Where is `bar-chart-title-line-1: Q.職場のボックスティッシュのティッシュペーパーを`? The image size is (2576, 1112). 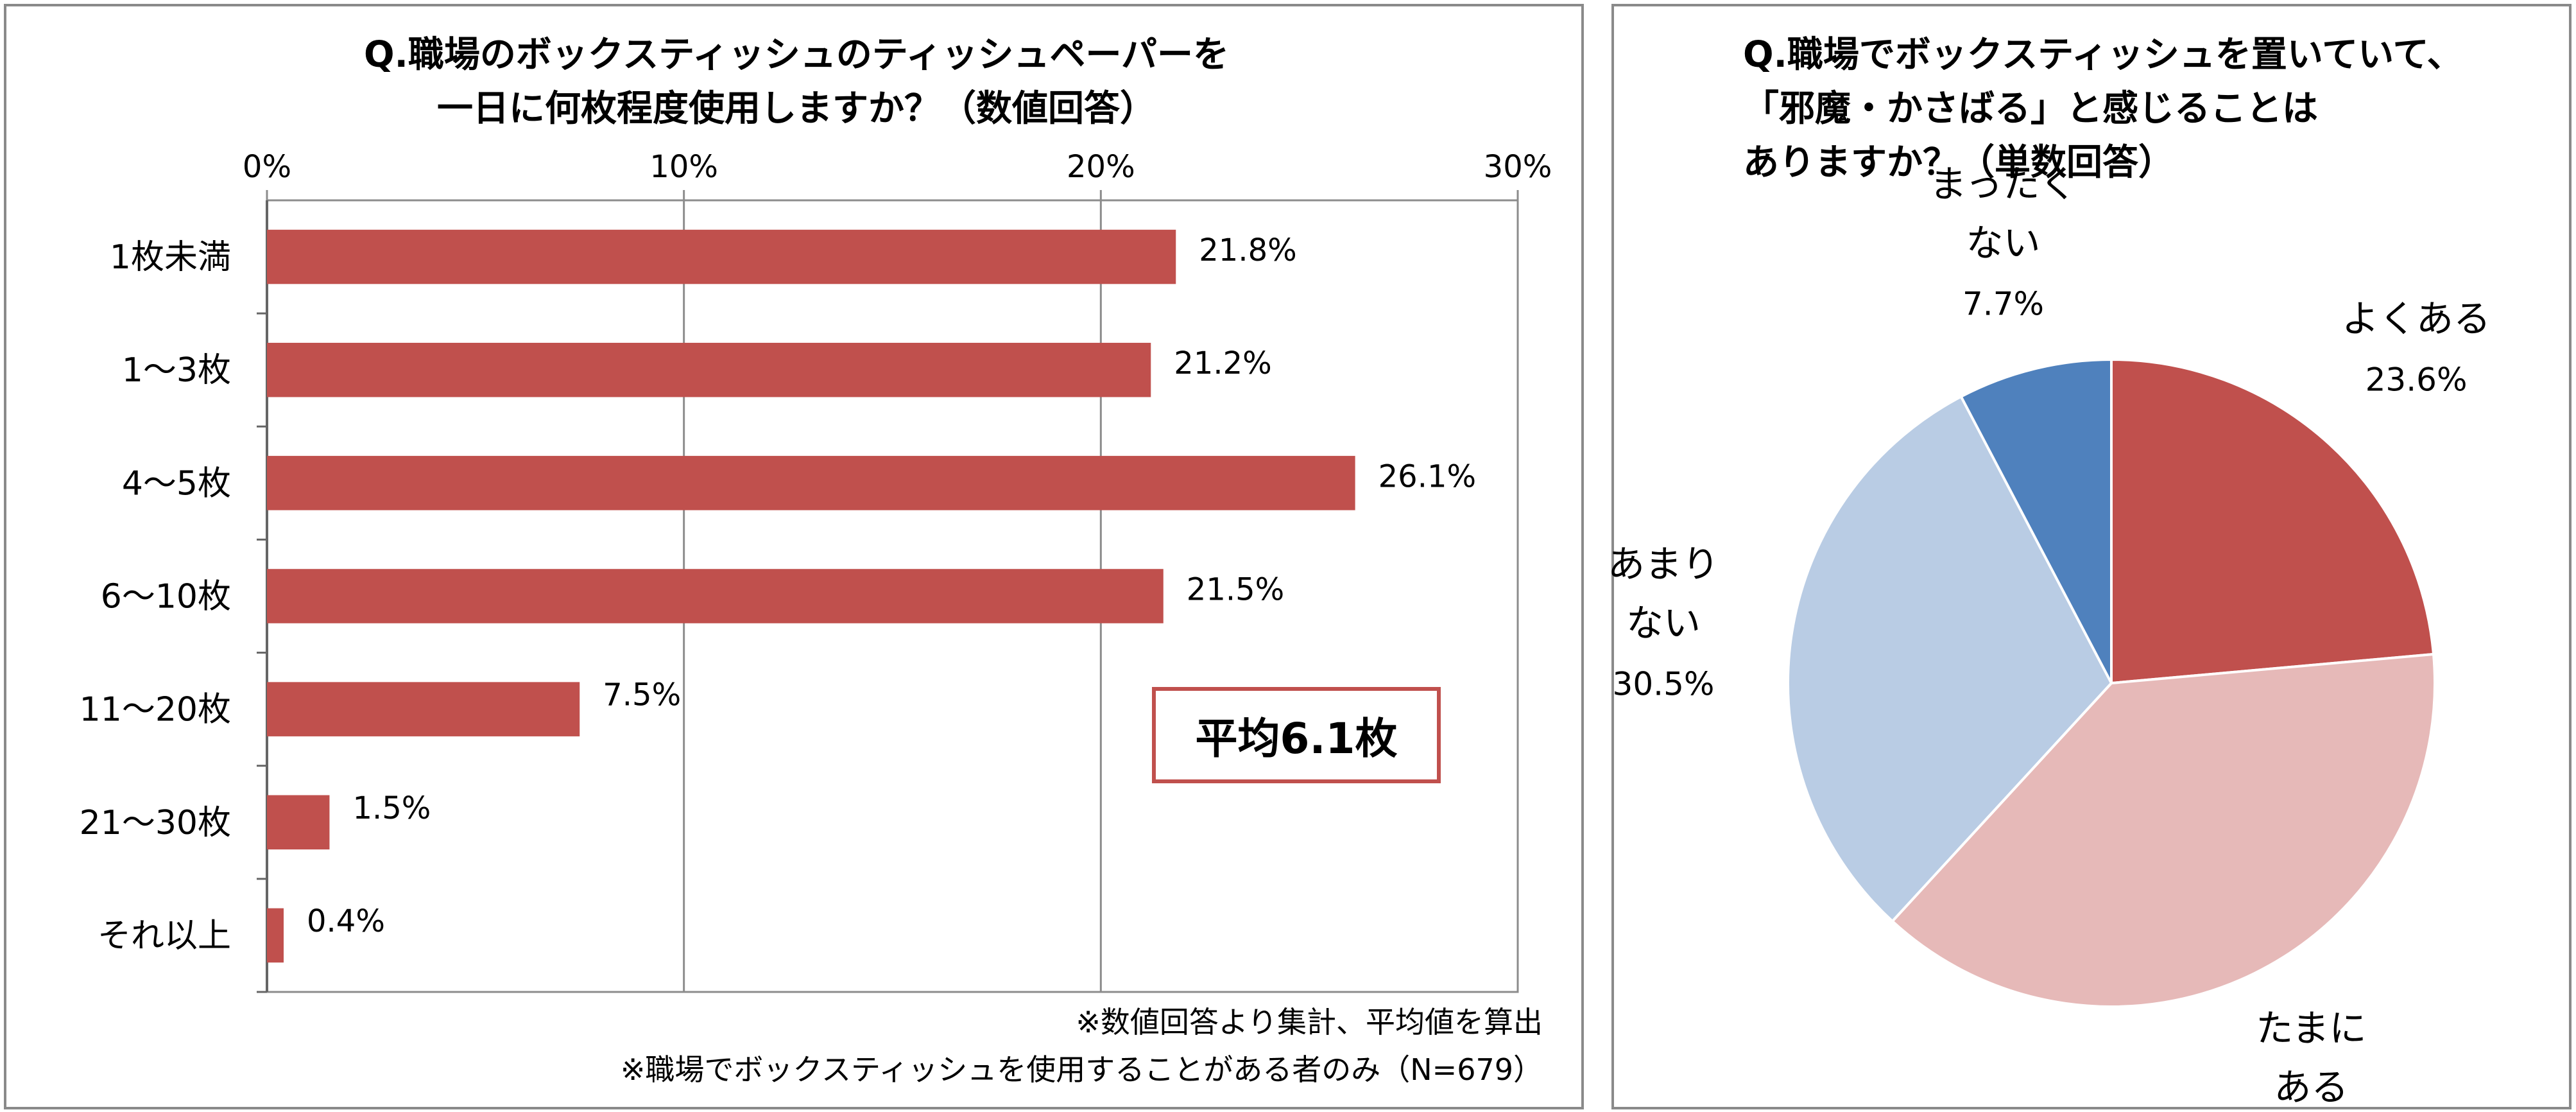 bar-chart-title-line-1: Q.職場のボックスティッシュのティッシュペーパーを is located at coordinates (796, 55).